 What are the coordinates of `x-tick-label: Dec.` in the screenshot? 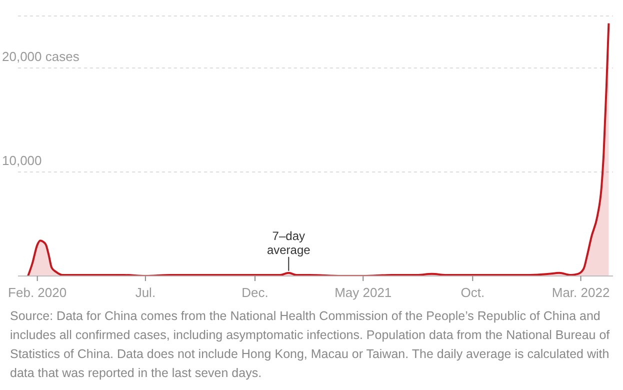 It's located at (255, 292).